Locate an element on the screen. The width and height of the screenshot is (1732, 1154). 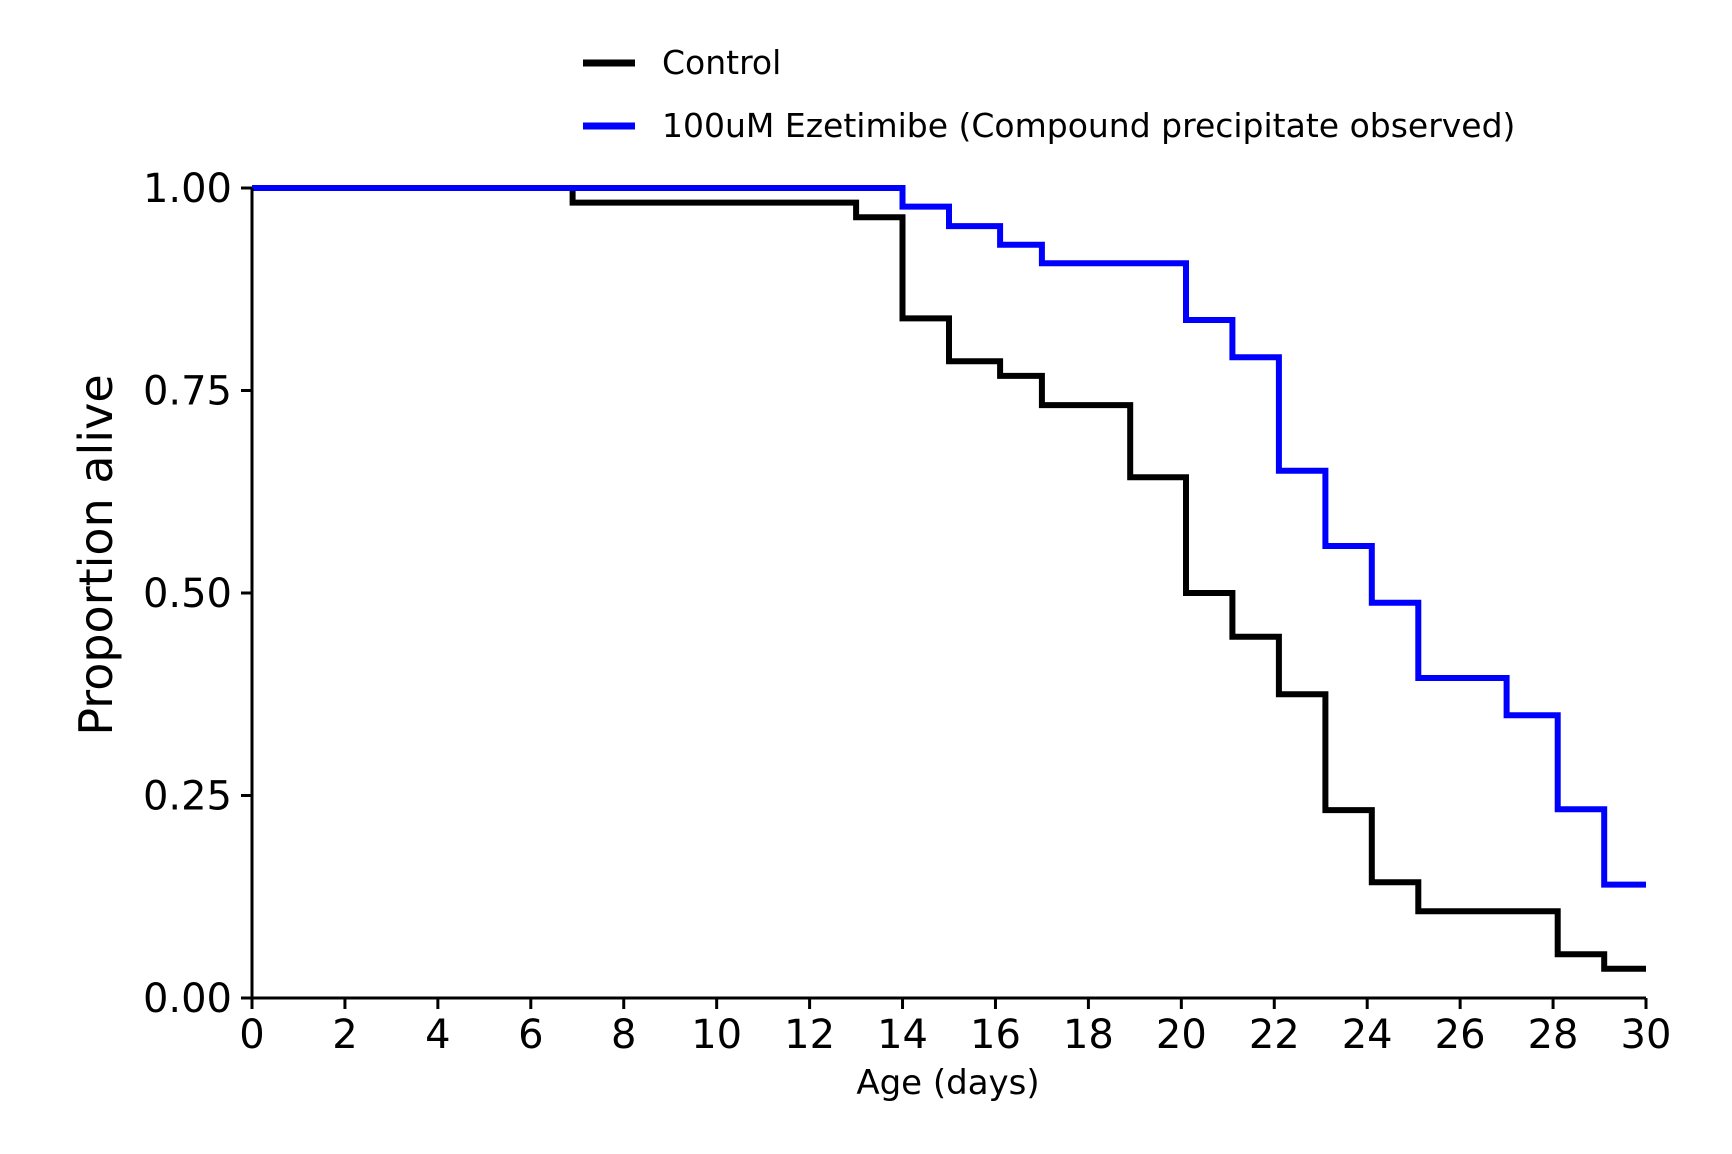
x-axis-title: Age (days) is located at coordinates (947, 1083).